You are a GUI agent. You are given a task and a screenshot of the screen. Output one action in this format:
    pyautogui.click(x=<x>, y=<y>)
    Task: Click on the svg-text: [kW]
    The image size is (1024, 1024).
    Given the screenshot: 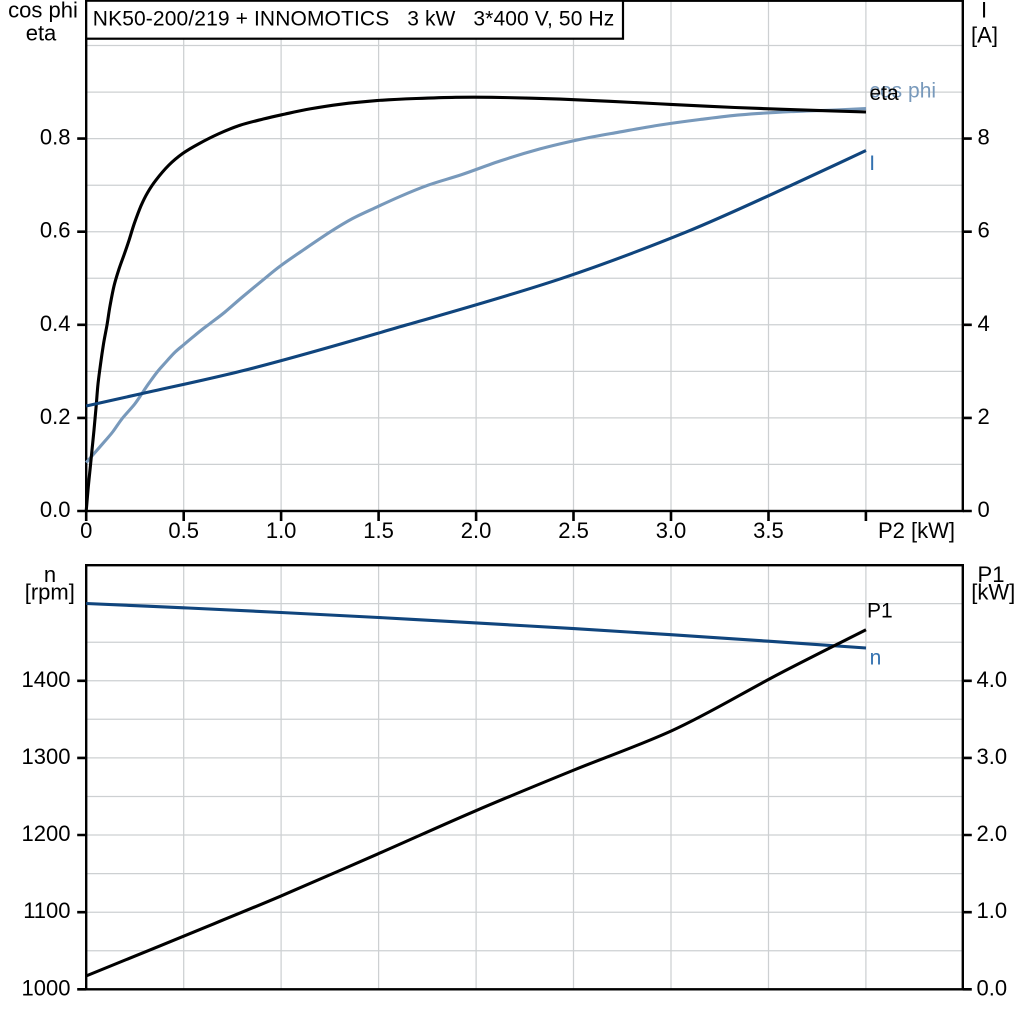 What is the action you would take?
    pyautogui.click(x=993, y=592)
    